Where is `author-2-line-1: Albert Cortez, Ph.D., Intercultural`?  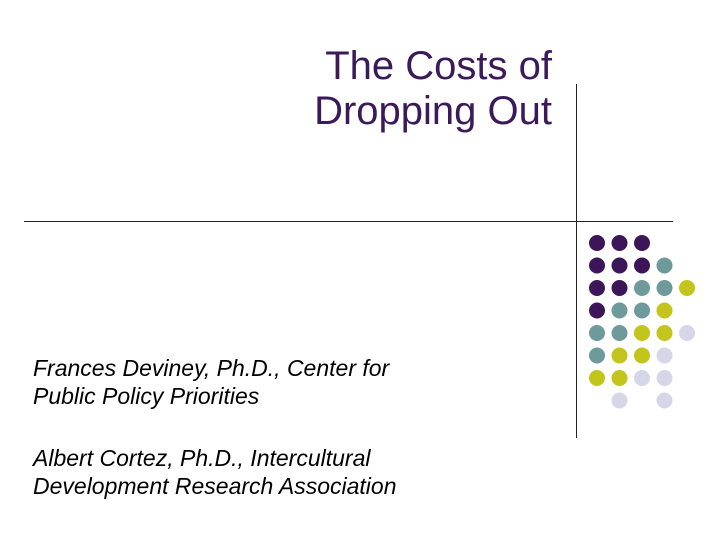 author-2-line-1: Albert Cortez, Ph.D., Intercultural is located at coordinates (202, 458).